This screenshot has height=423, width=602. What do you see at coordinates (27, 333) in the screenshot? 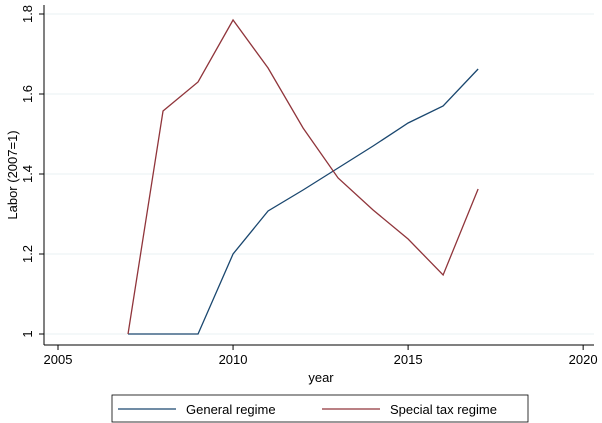
I see `y-tick-label: 1` at bounding box center [27, 333].